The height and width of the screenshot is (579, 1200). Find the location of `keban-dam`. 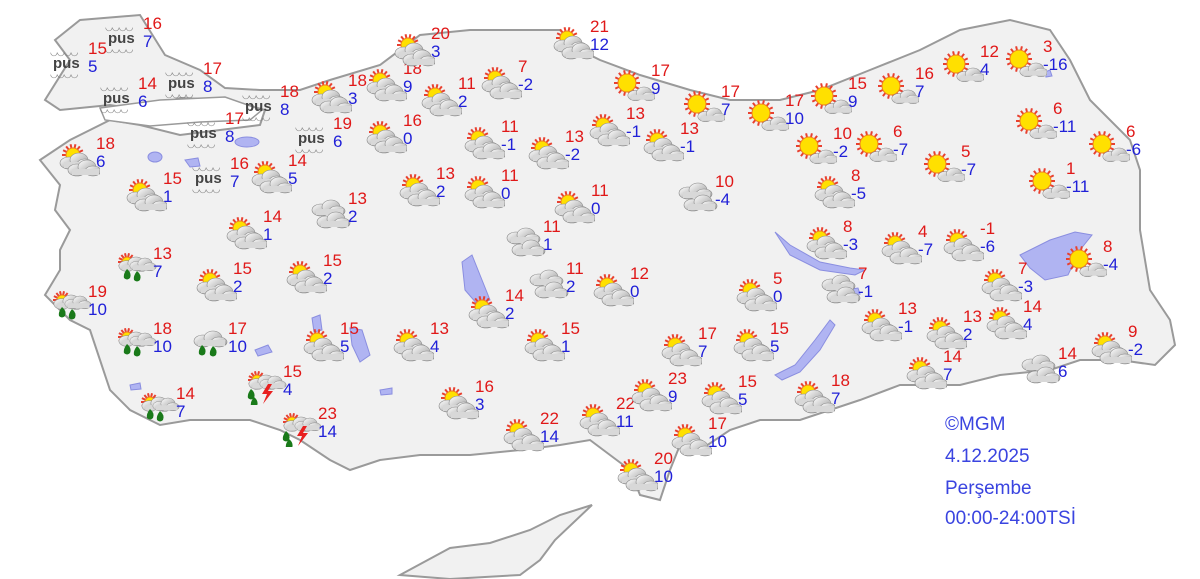

keban-dam is located at coordinates (820, 253).